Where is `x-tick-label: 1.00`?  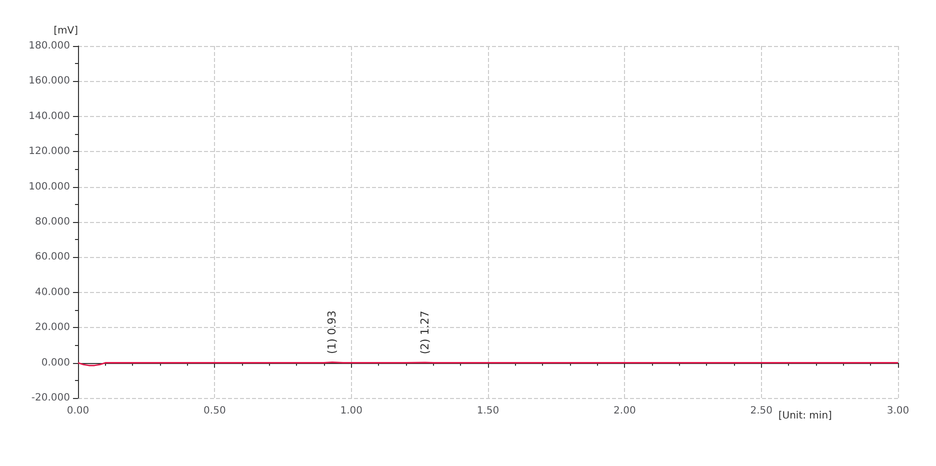 x-tick-label: 1.00 is located at coordinates (351, 411).